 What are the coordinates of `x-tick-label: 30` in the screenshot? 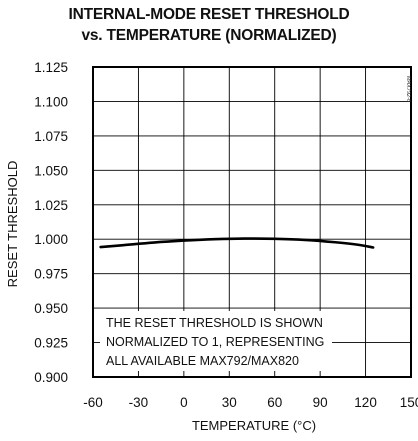 It's located at (229, 402).